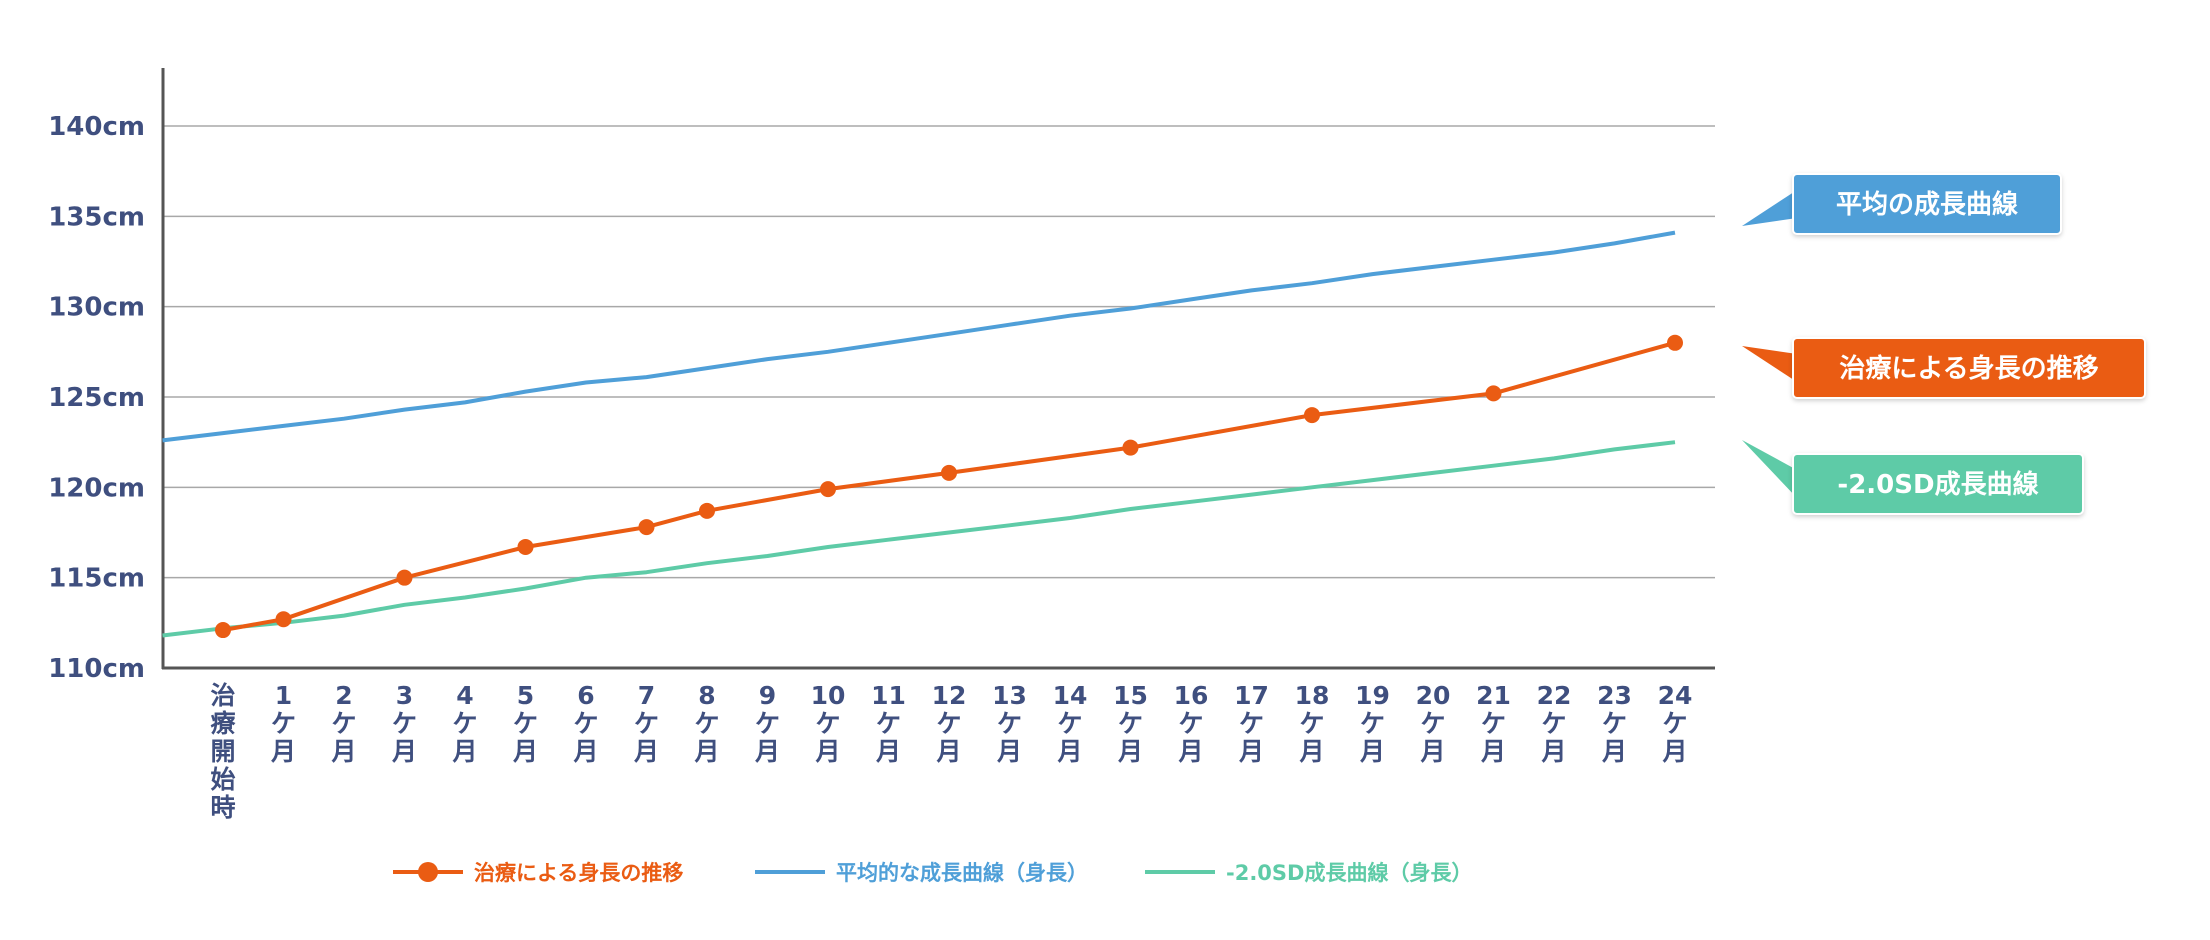 The height and width of the screenshot is (940, 2210). What do you see at coordinates (1554, 723) in the screenshot?
I see `x-tick-label: 22 ケ月` at bounding box center [1554, 723].